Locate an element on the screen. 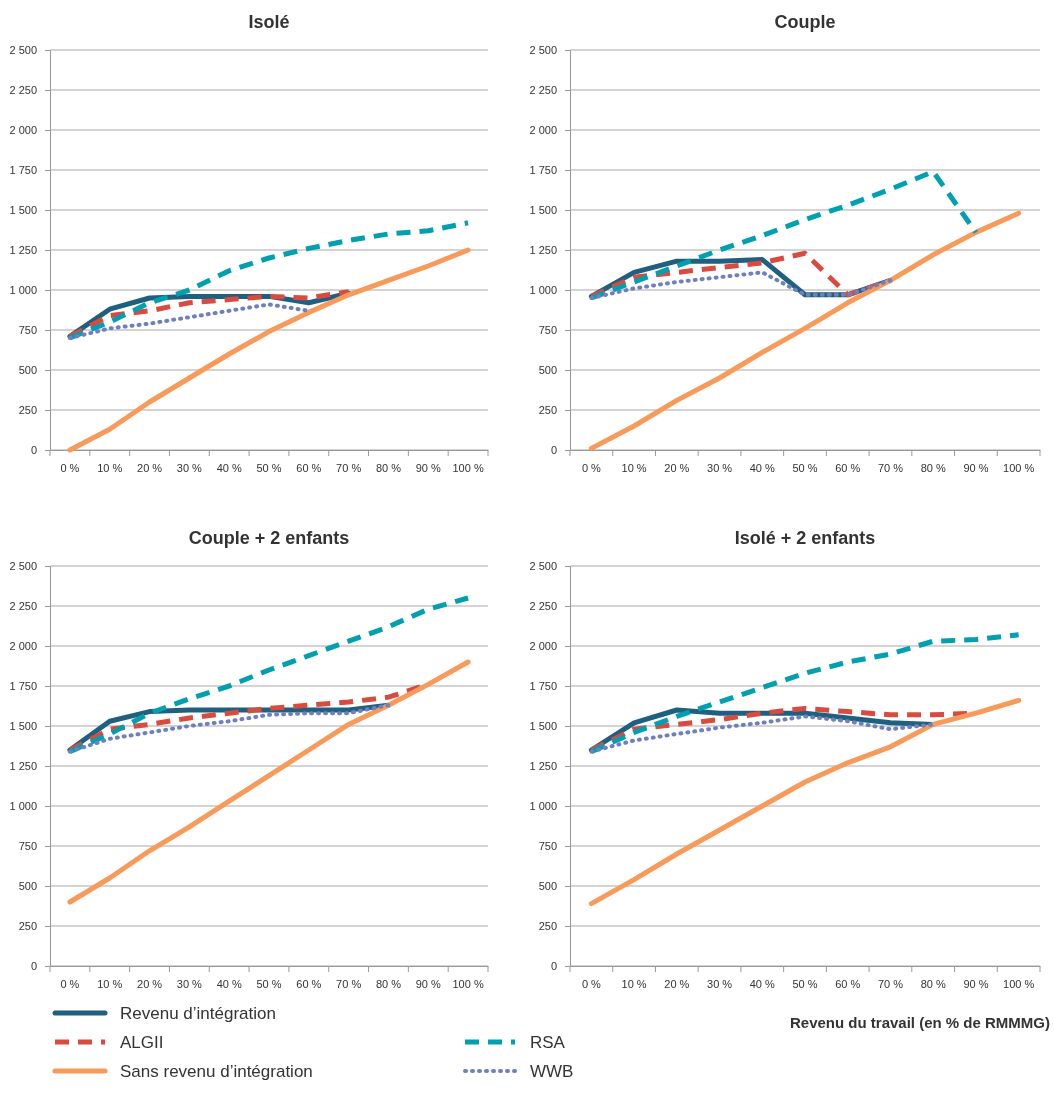 The height and width of the screenshot is (1109, 1054). chart-title: Couple is located at coordinates (805, 22).